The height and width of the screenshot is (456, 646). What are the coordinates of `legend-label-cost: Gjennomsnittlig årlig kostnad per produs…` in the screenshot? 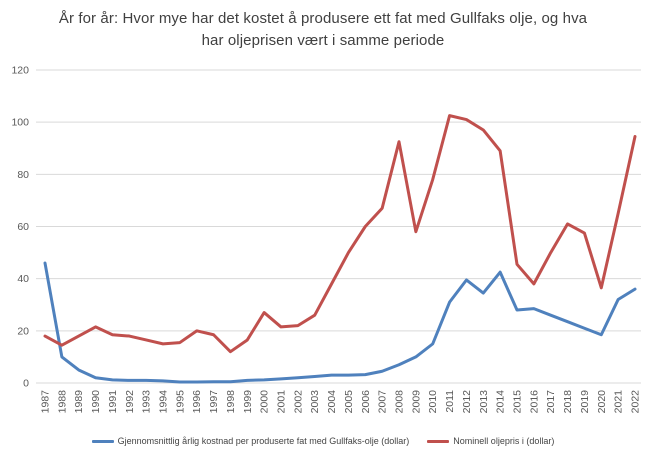 It's located at (263, 441).